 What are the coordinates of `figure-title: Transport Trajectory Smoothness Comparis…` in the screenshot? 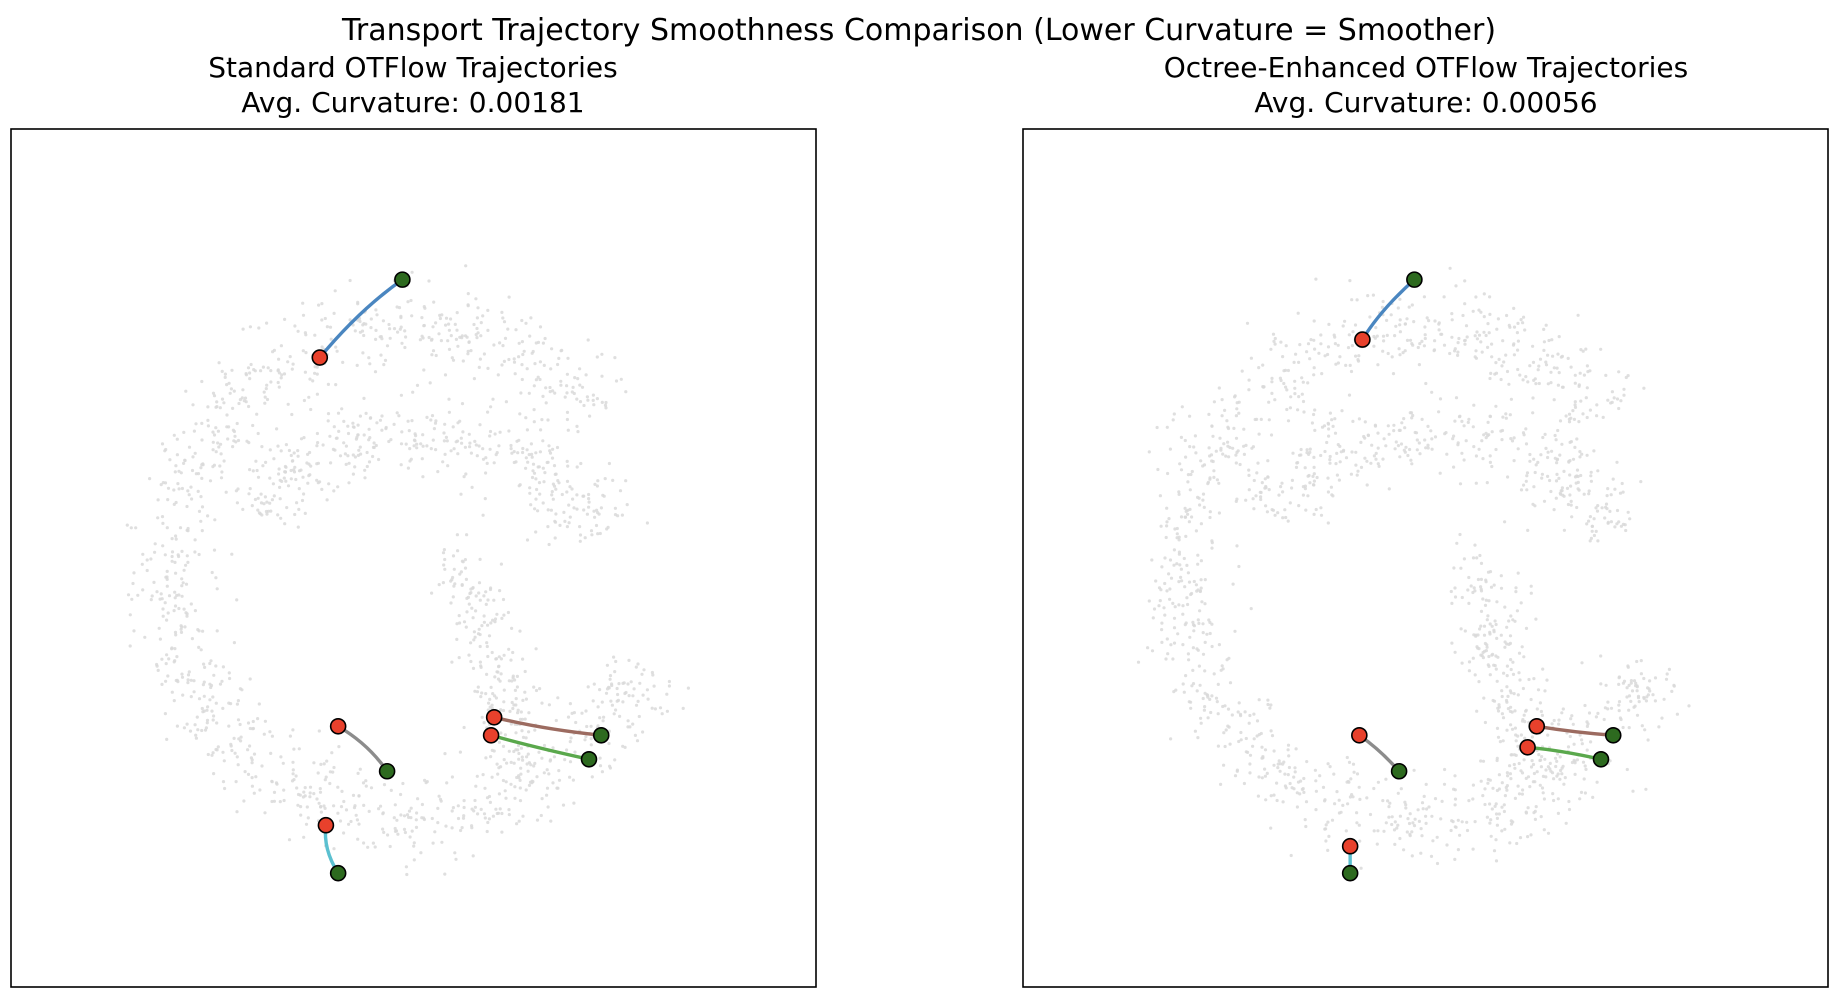 It's located at (918, 30).